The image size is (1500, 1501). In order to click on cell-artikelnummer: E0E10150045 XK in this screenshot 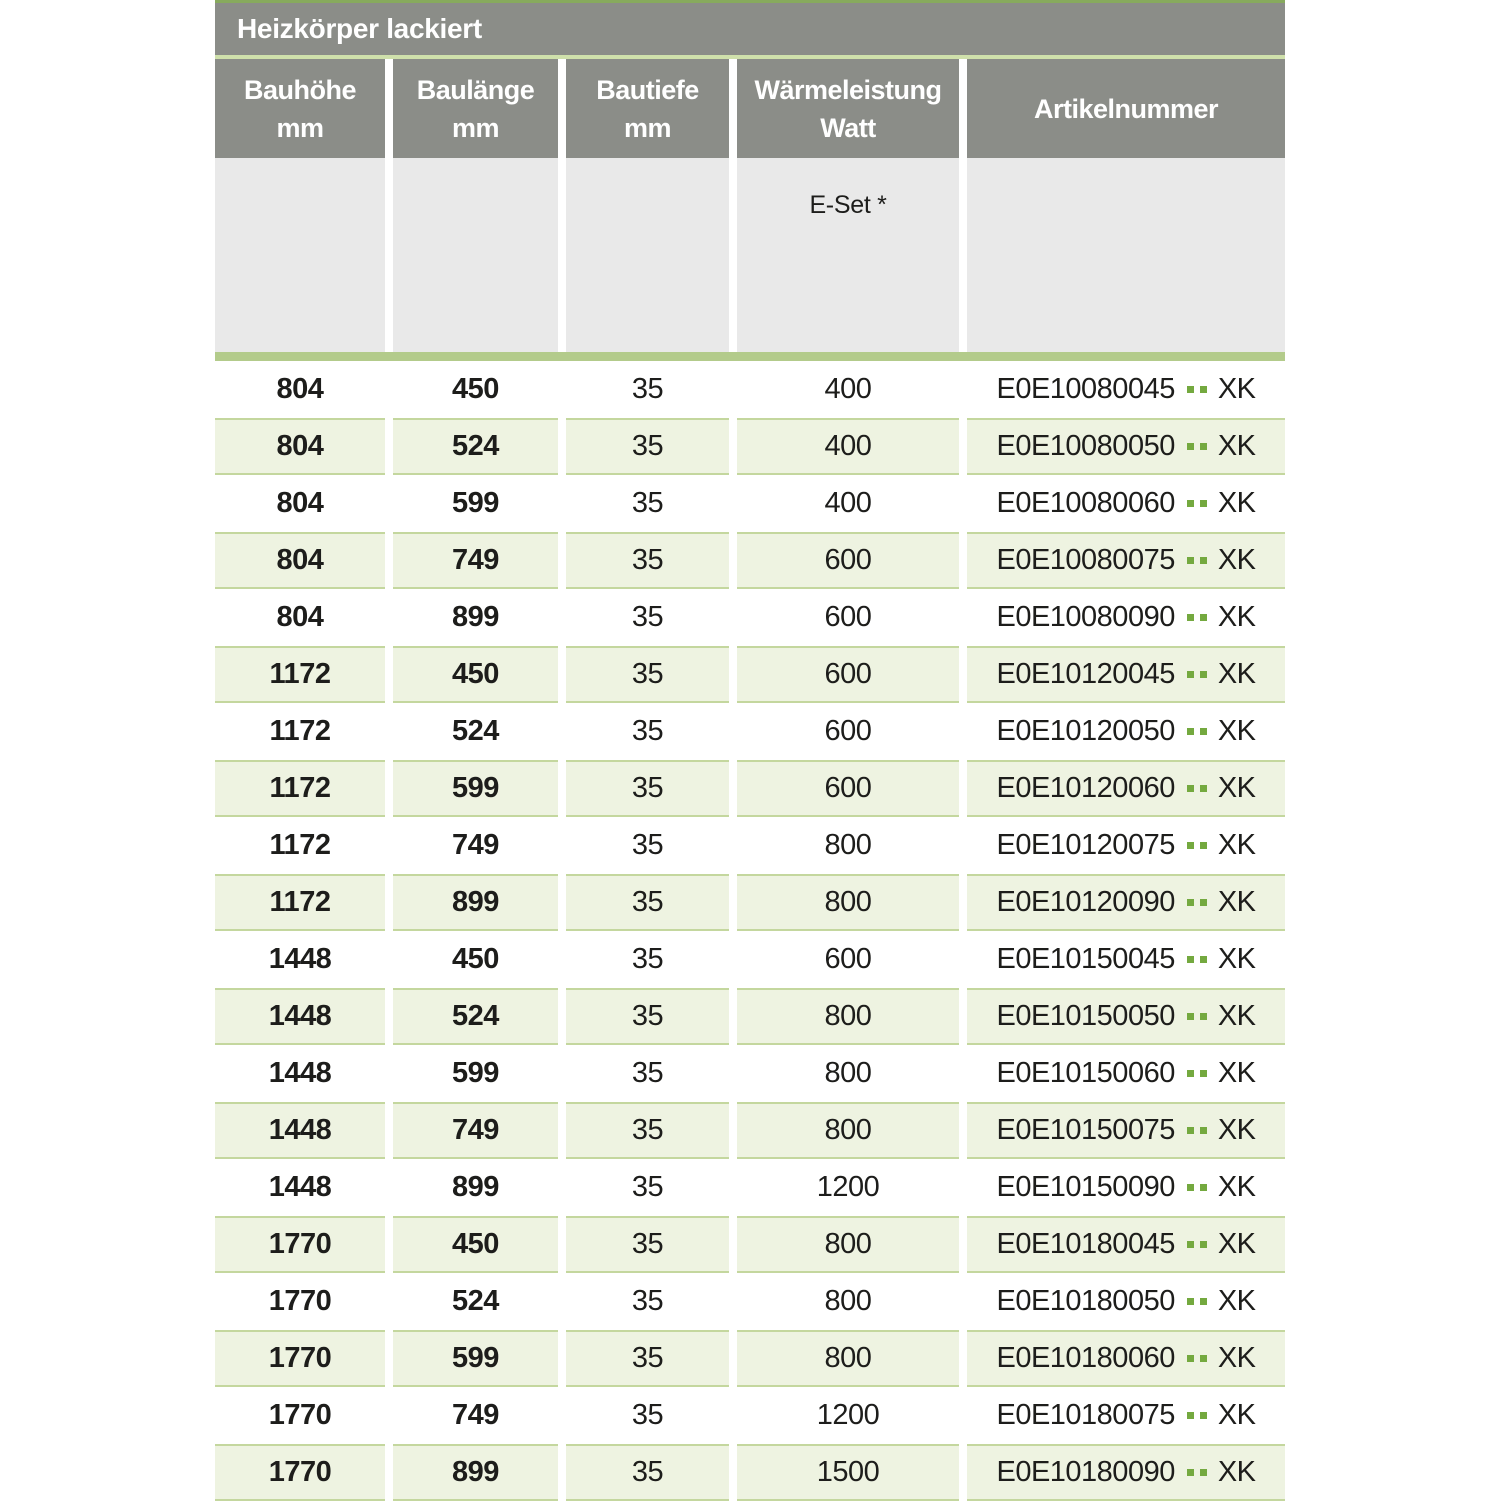, I will do `click(1126, 959)`.